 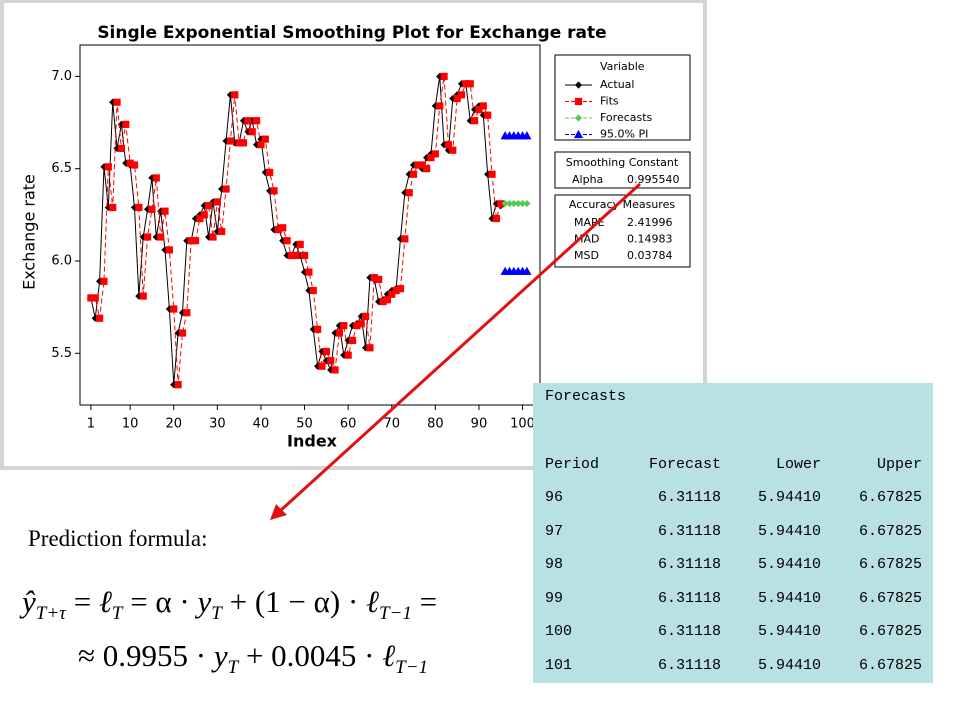 I want to click on formula-line: ŷT+τ = ℓT = α · yT + (1 − α) · ℓT−1 =, so click(x=229, y=604).